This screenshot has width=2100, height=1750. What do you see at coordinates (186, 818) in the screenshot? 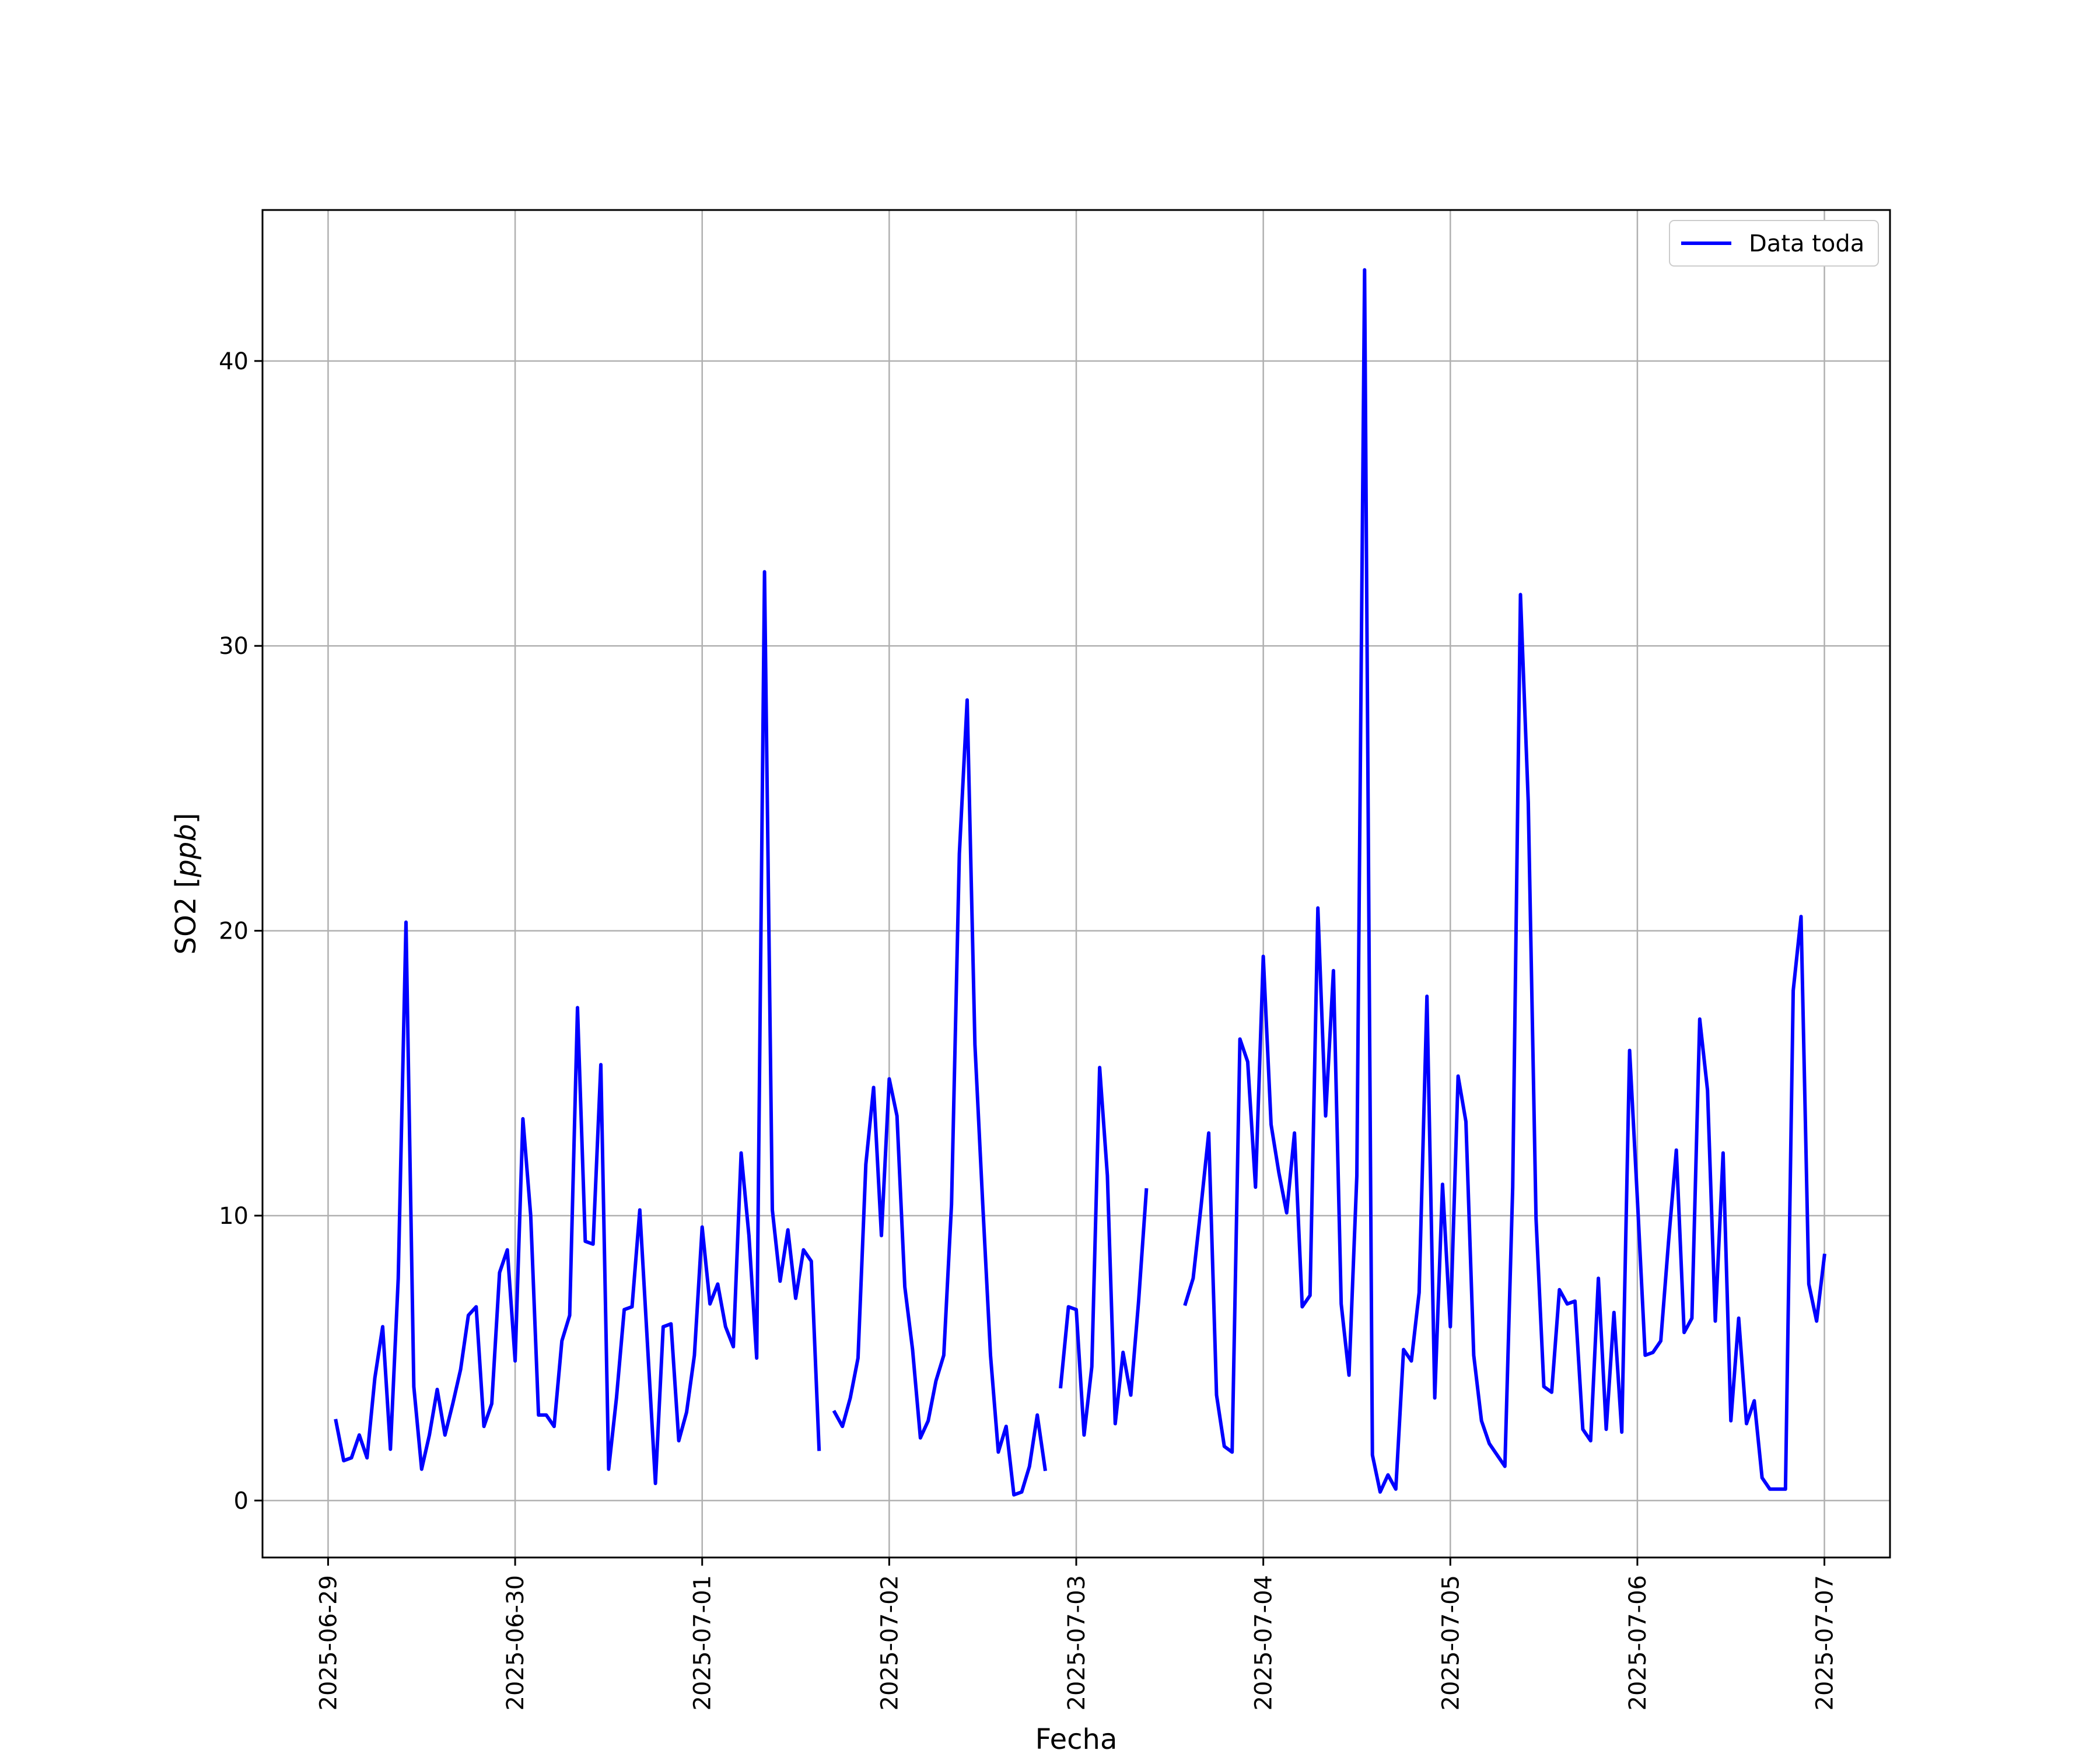
I see `y-axis-label-close: ]` at bounding box center [186, 818].